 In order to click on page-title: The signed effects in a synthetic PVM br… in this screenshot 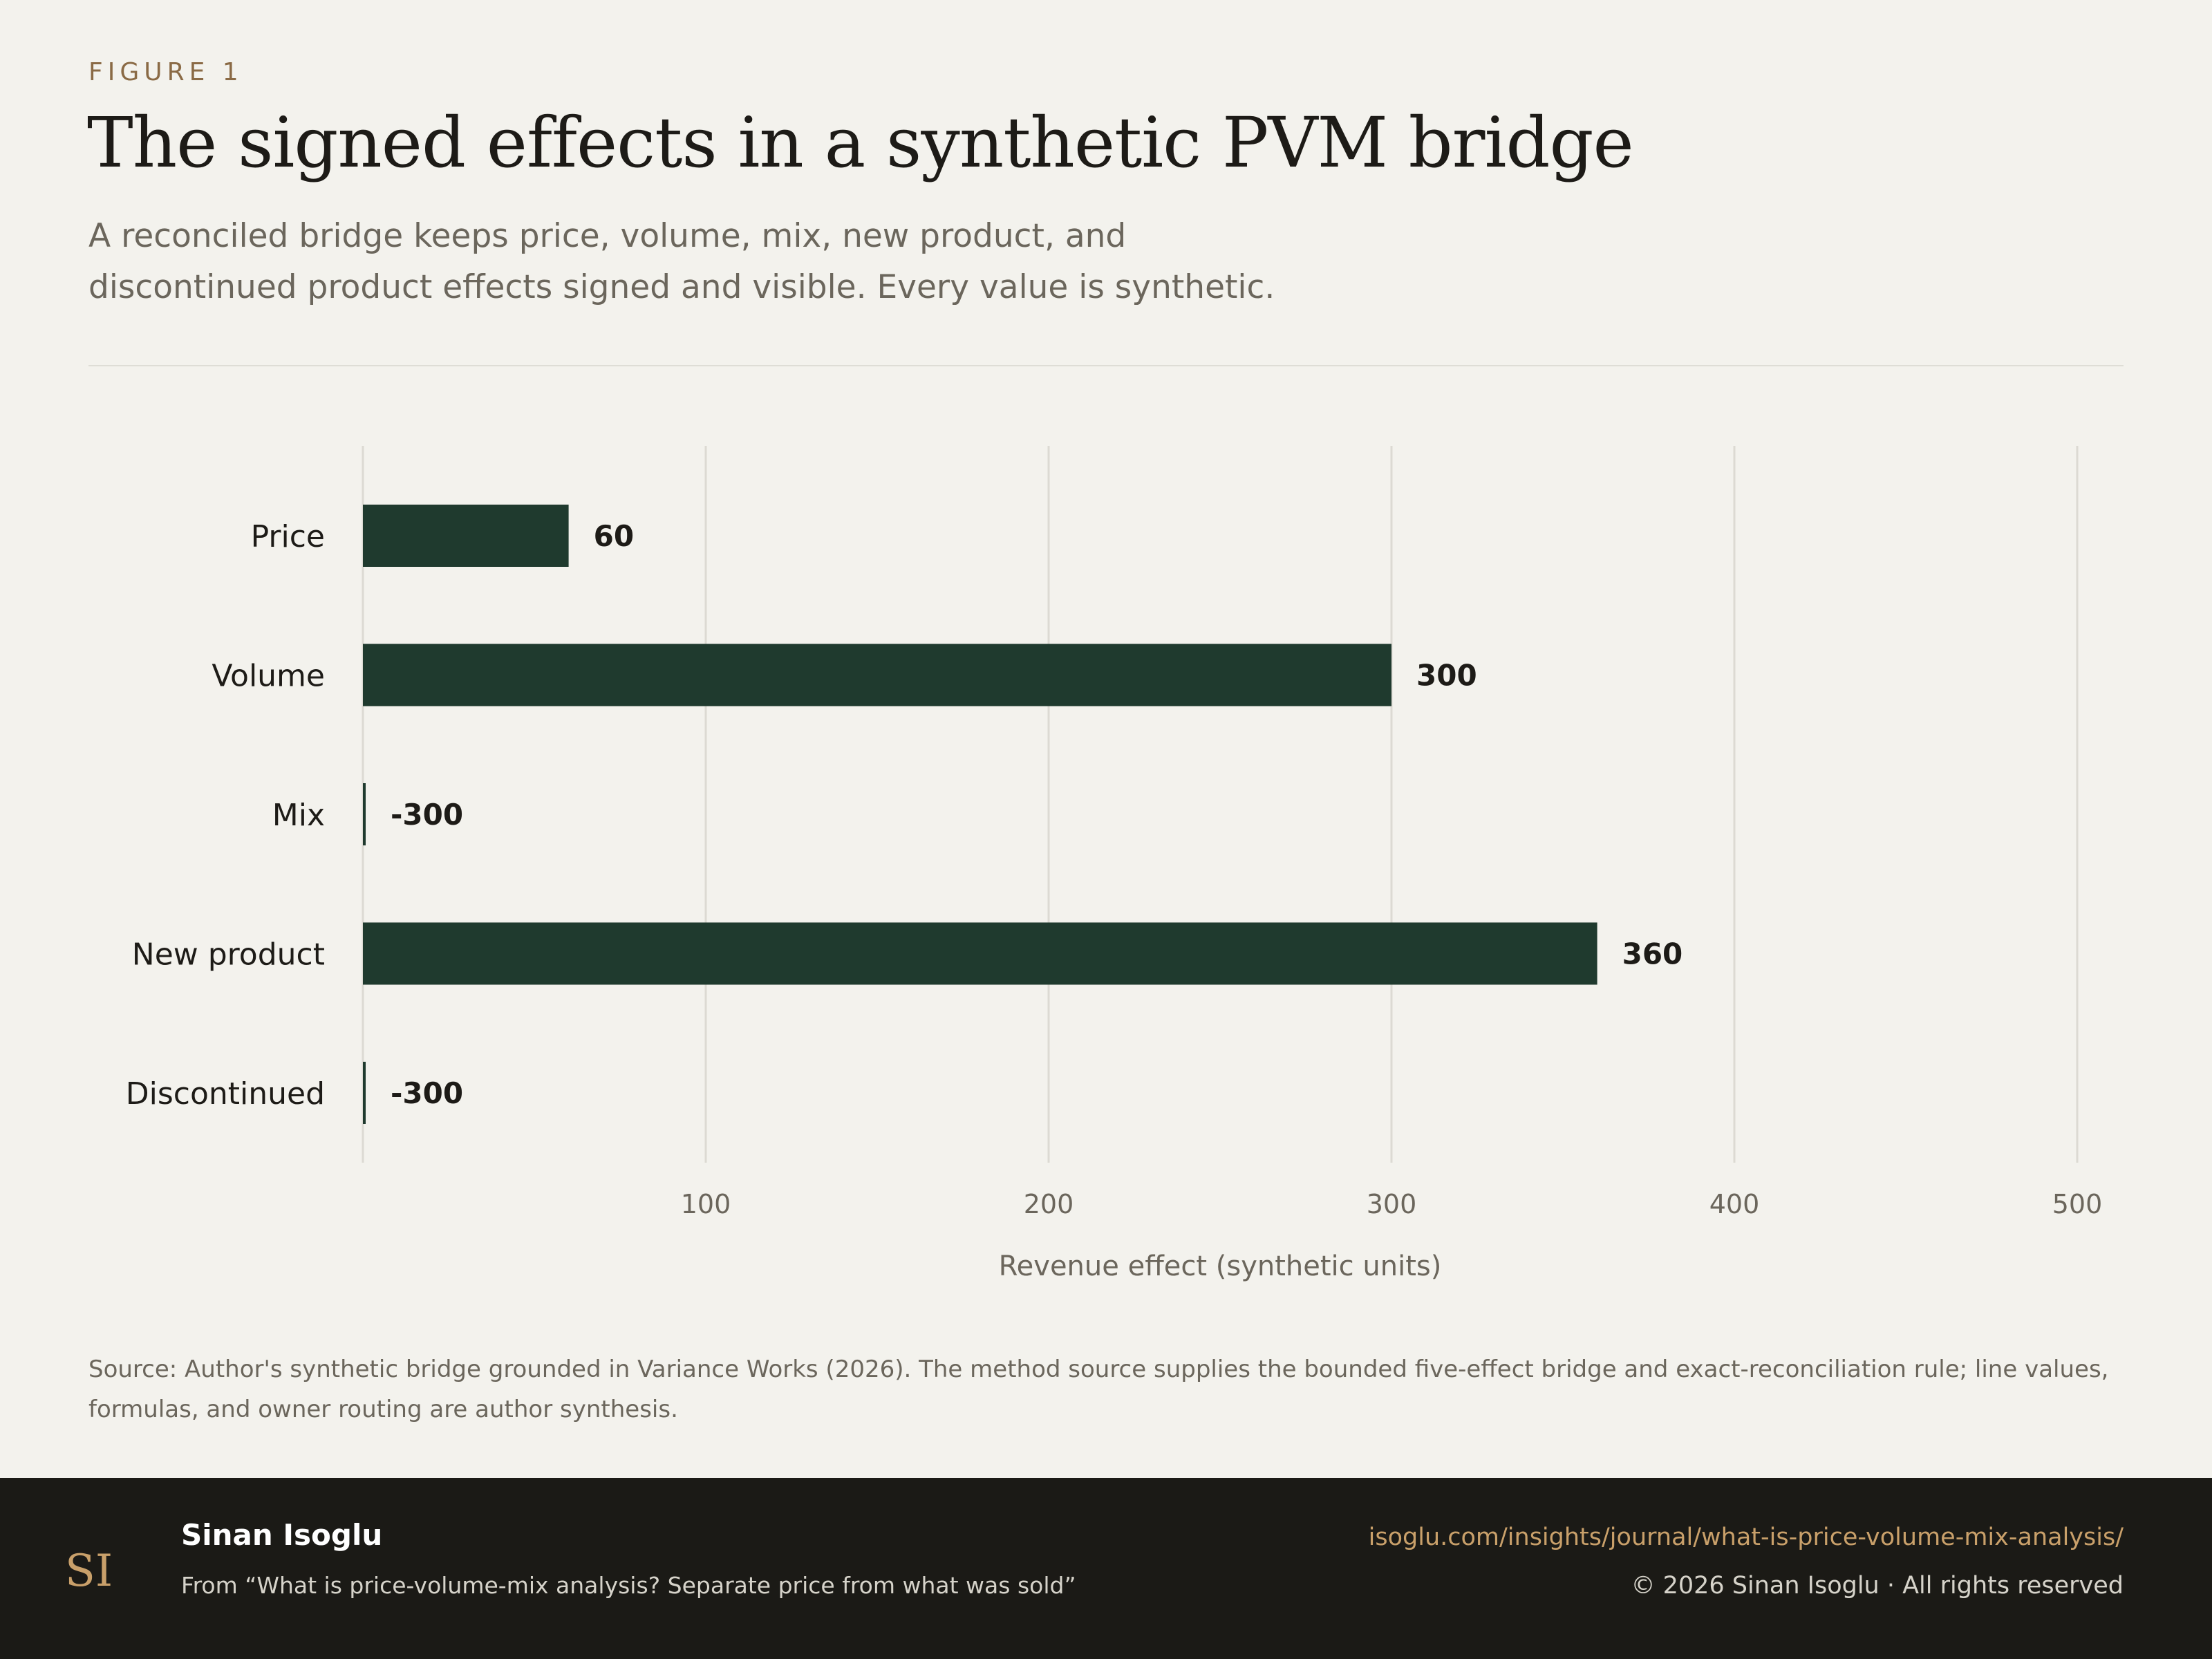, I will do `click(861, 142)`.